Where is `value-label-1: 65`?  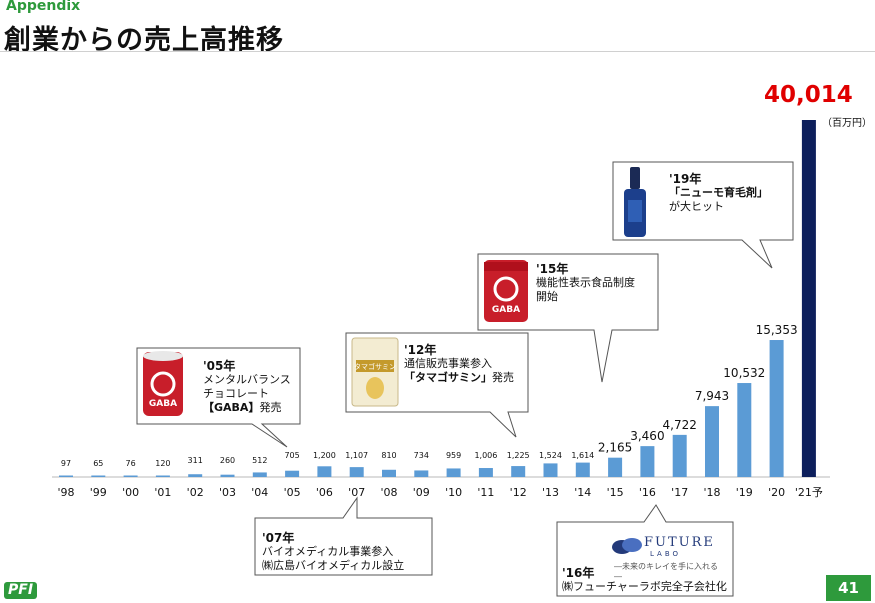
value-label-1: 65 is located at coordinates (98, 463).